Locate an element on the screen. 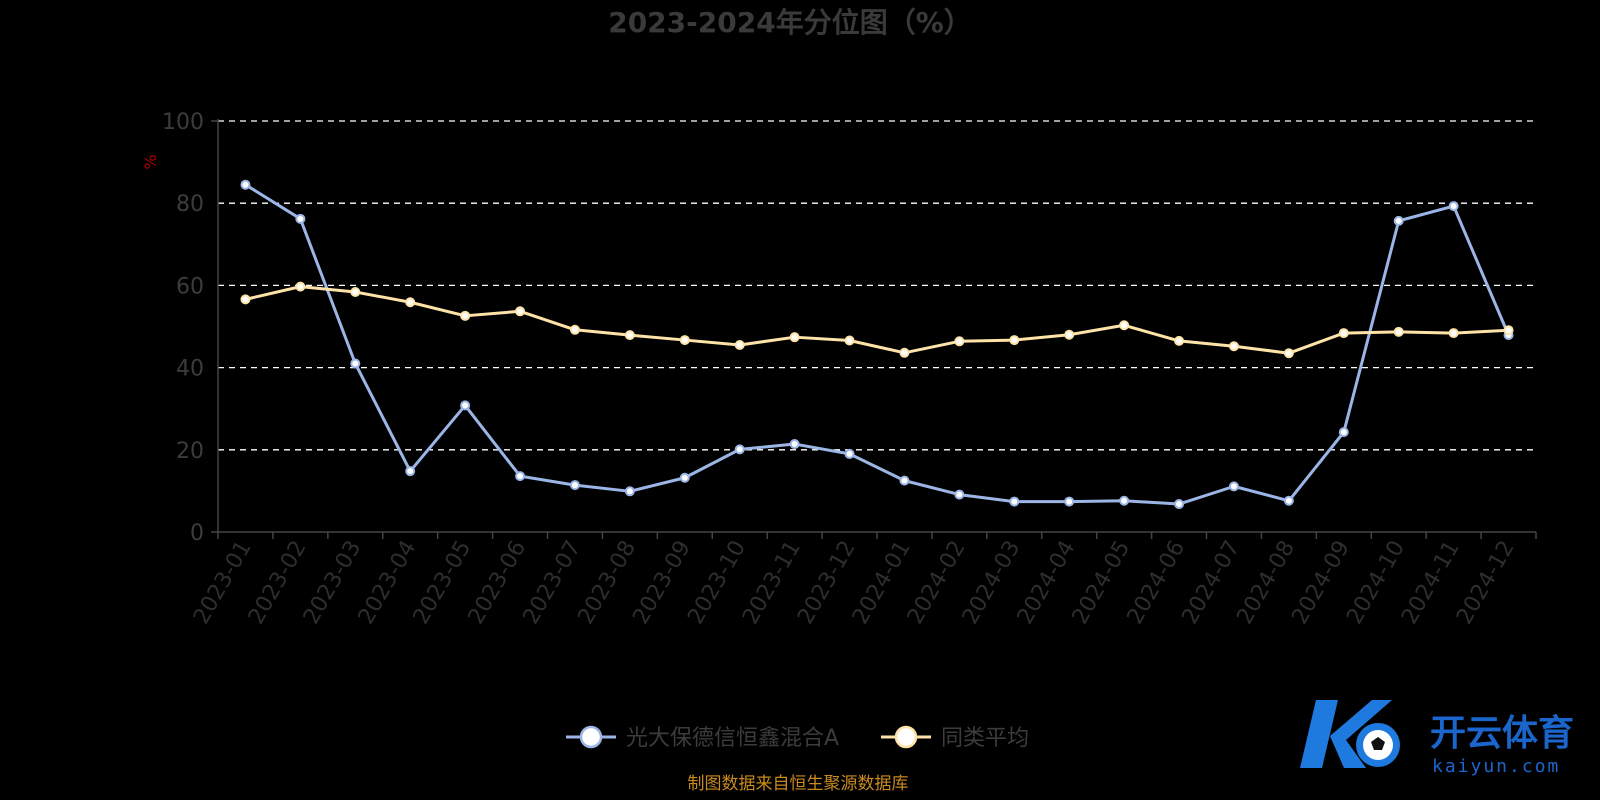 The height and width of the screenshot is (800, 1600). series-line is located at coordinates (877, 320).